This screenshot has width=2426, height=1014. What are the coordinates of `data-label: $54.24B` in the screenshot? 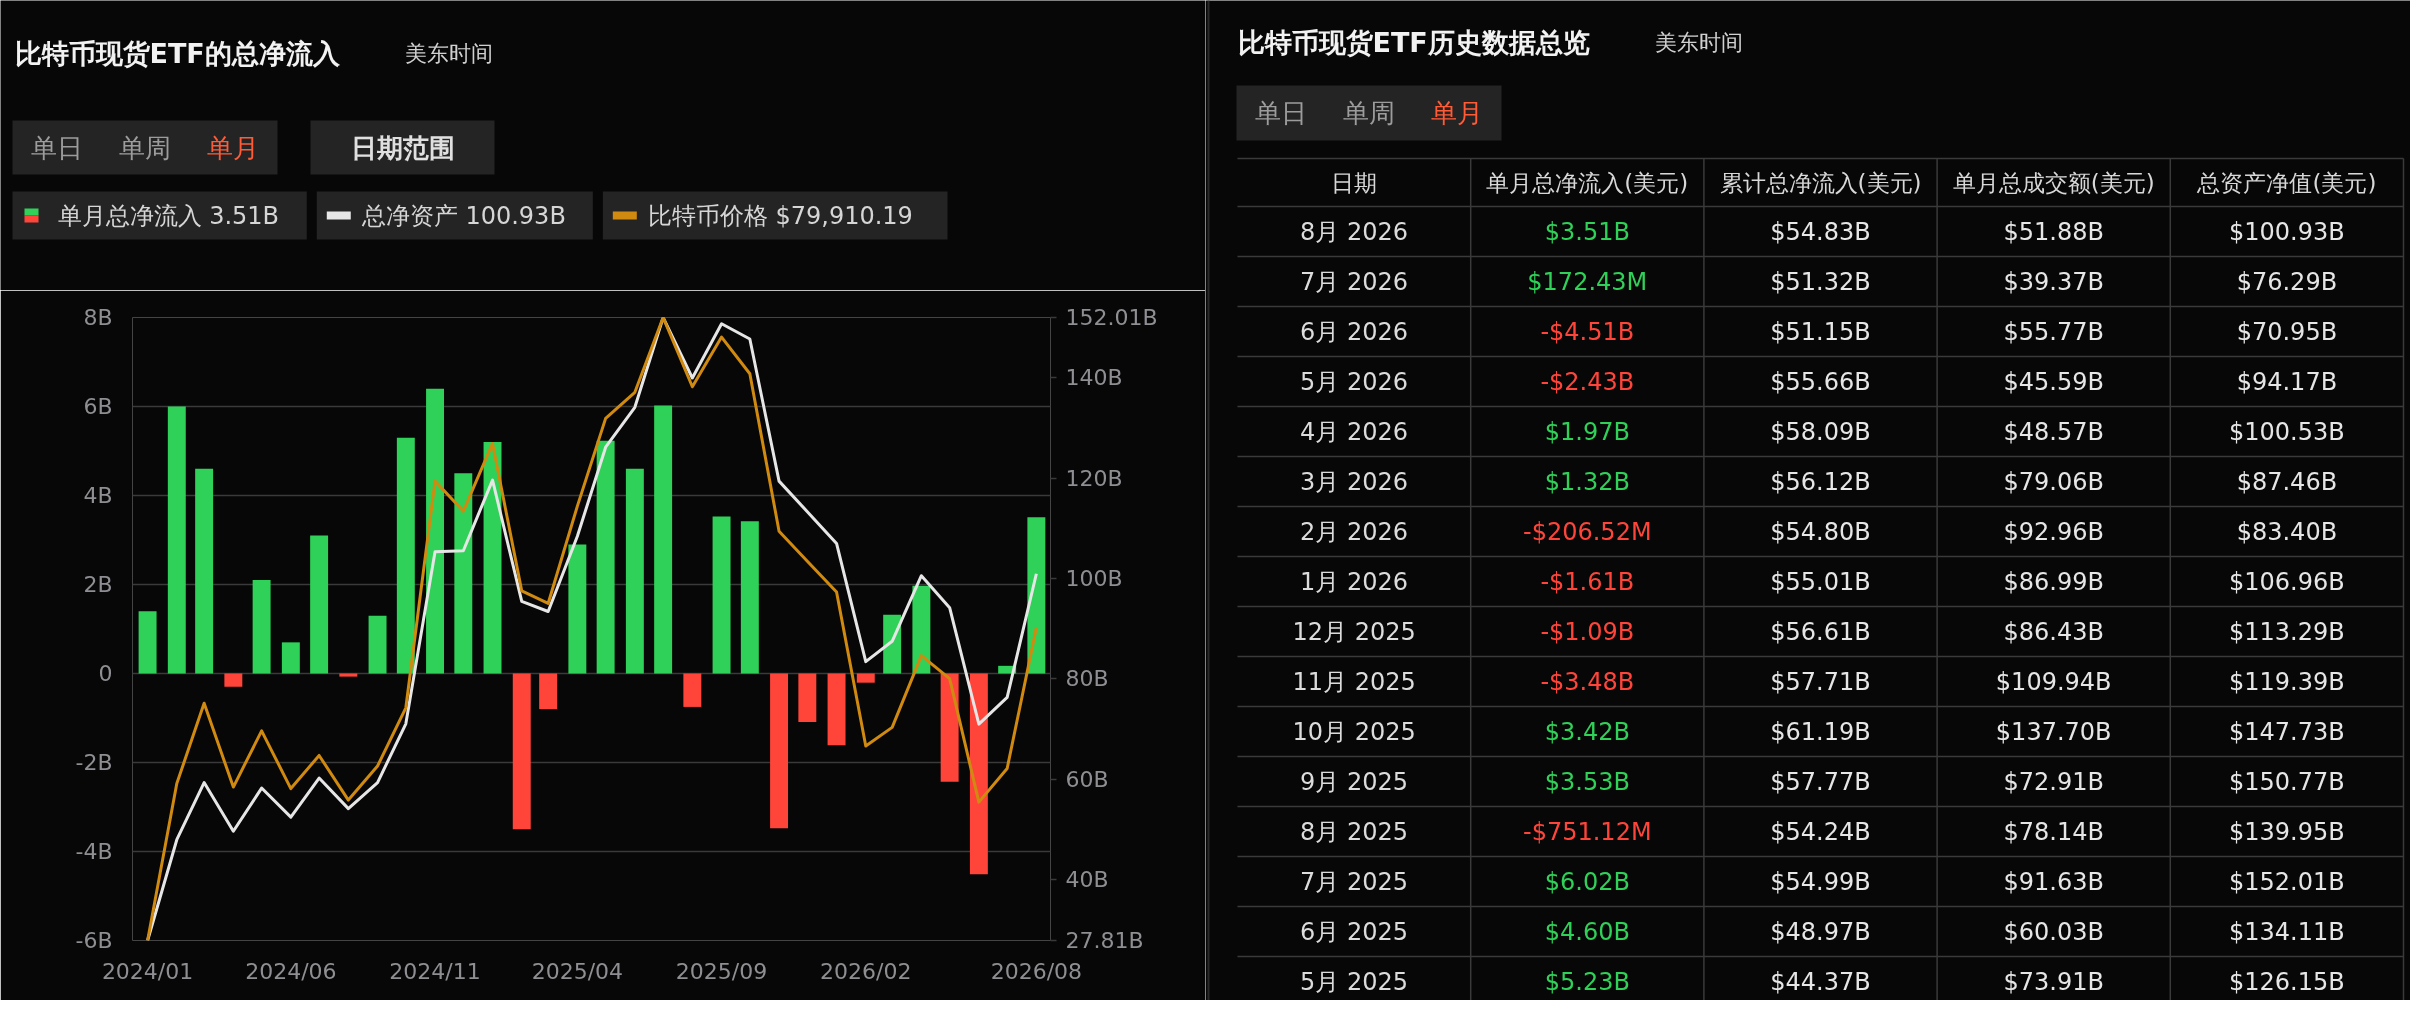 It's located at (1820, 831).